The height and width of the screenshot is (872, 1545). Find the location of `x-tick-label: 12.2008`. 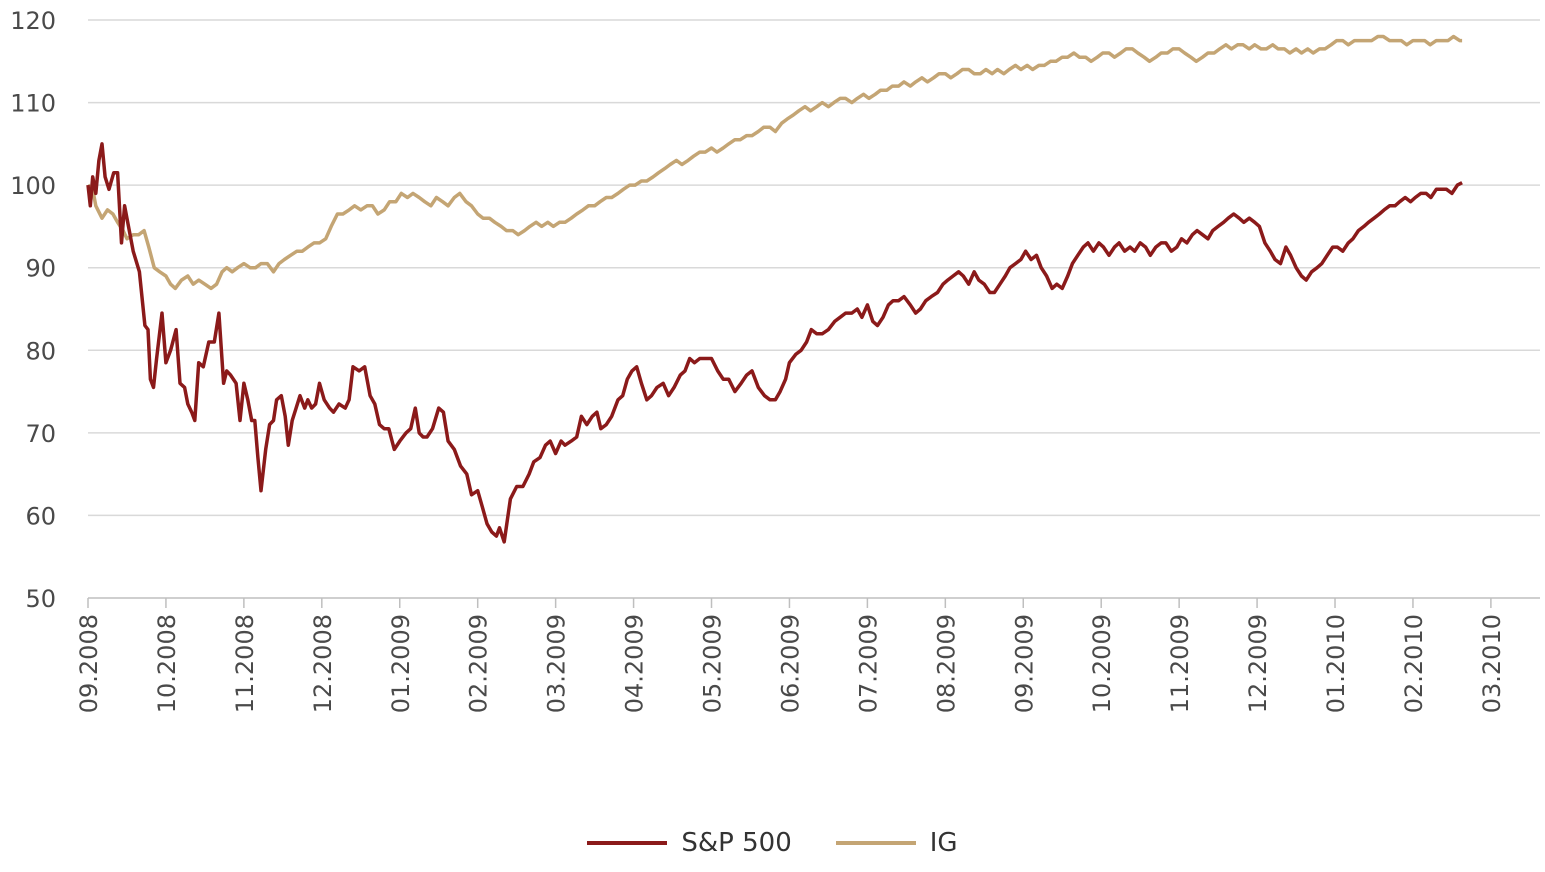

x-tick-label: 12.2008 is located at coordinates (323, 663).